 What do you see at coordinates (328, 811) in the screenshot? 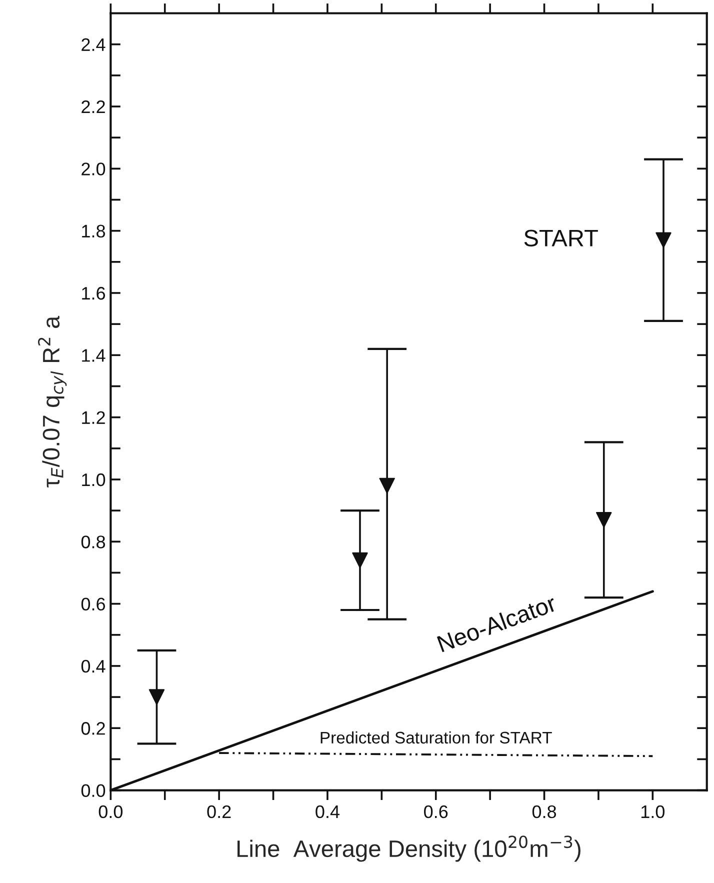
I see `x-tick-label: 0.4` at bounding box center [328, 811].